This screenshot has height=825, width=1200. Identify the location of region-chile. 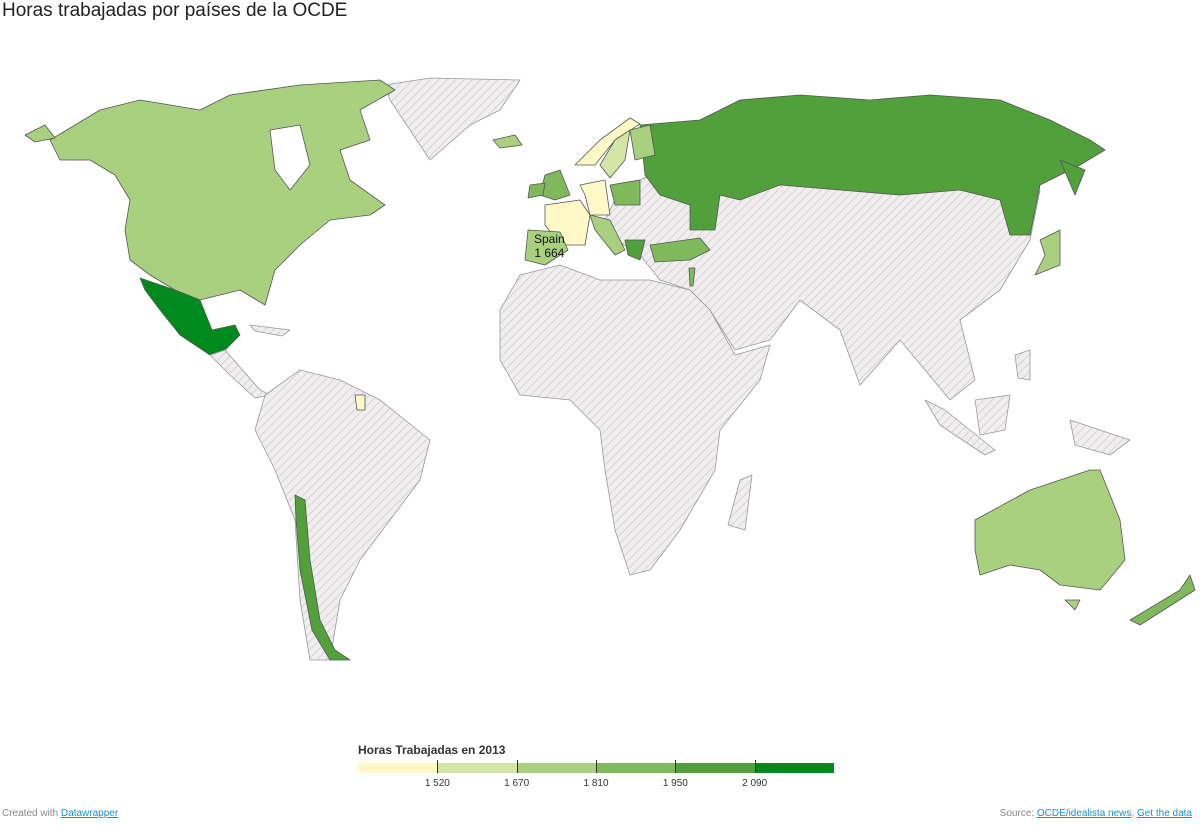
(322, 577).